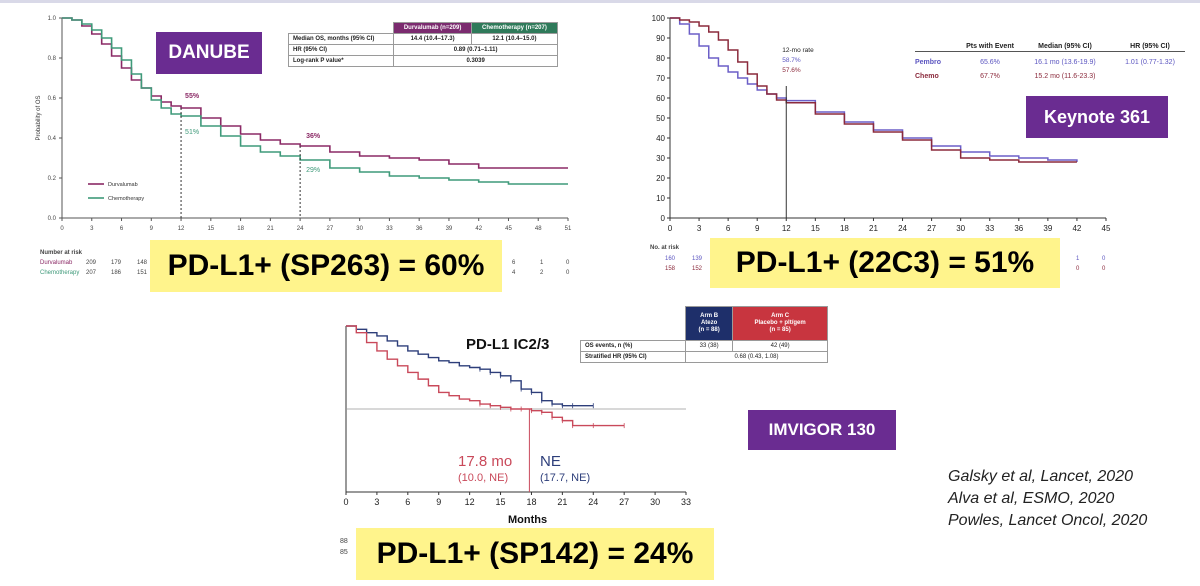  What do you see at coordinates (528, 520) in the screenshot?
I see `imvigor-xlabel: Months` at bounding box center [528, 520].